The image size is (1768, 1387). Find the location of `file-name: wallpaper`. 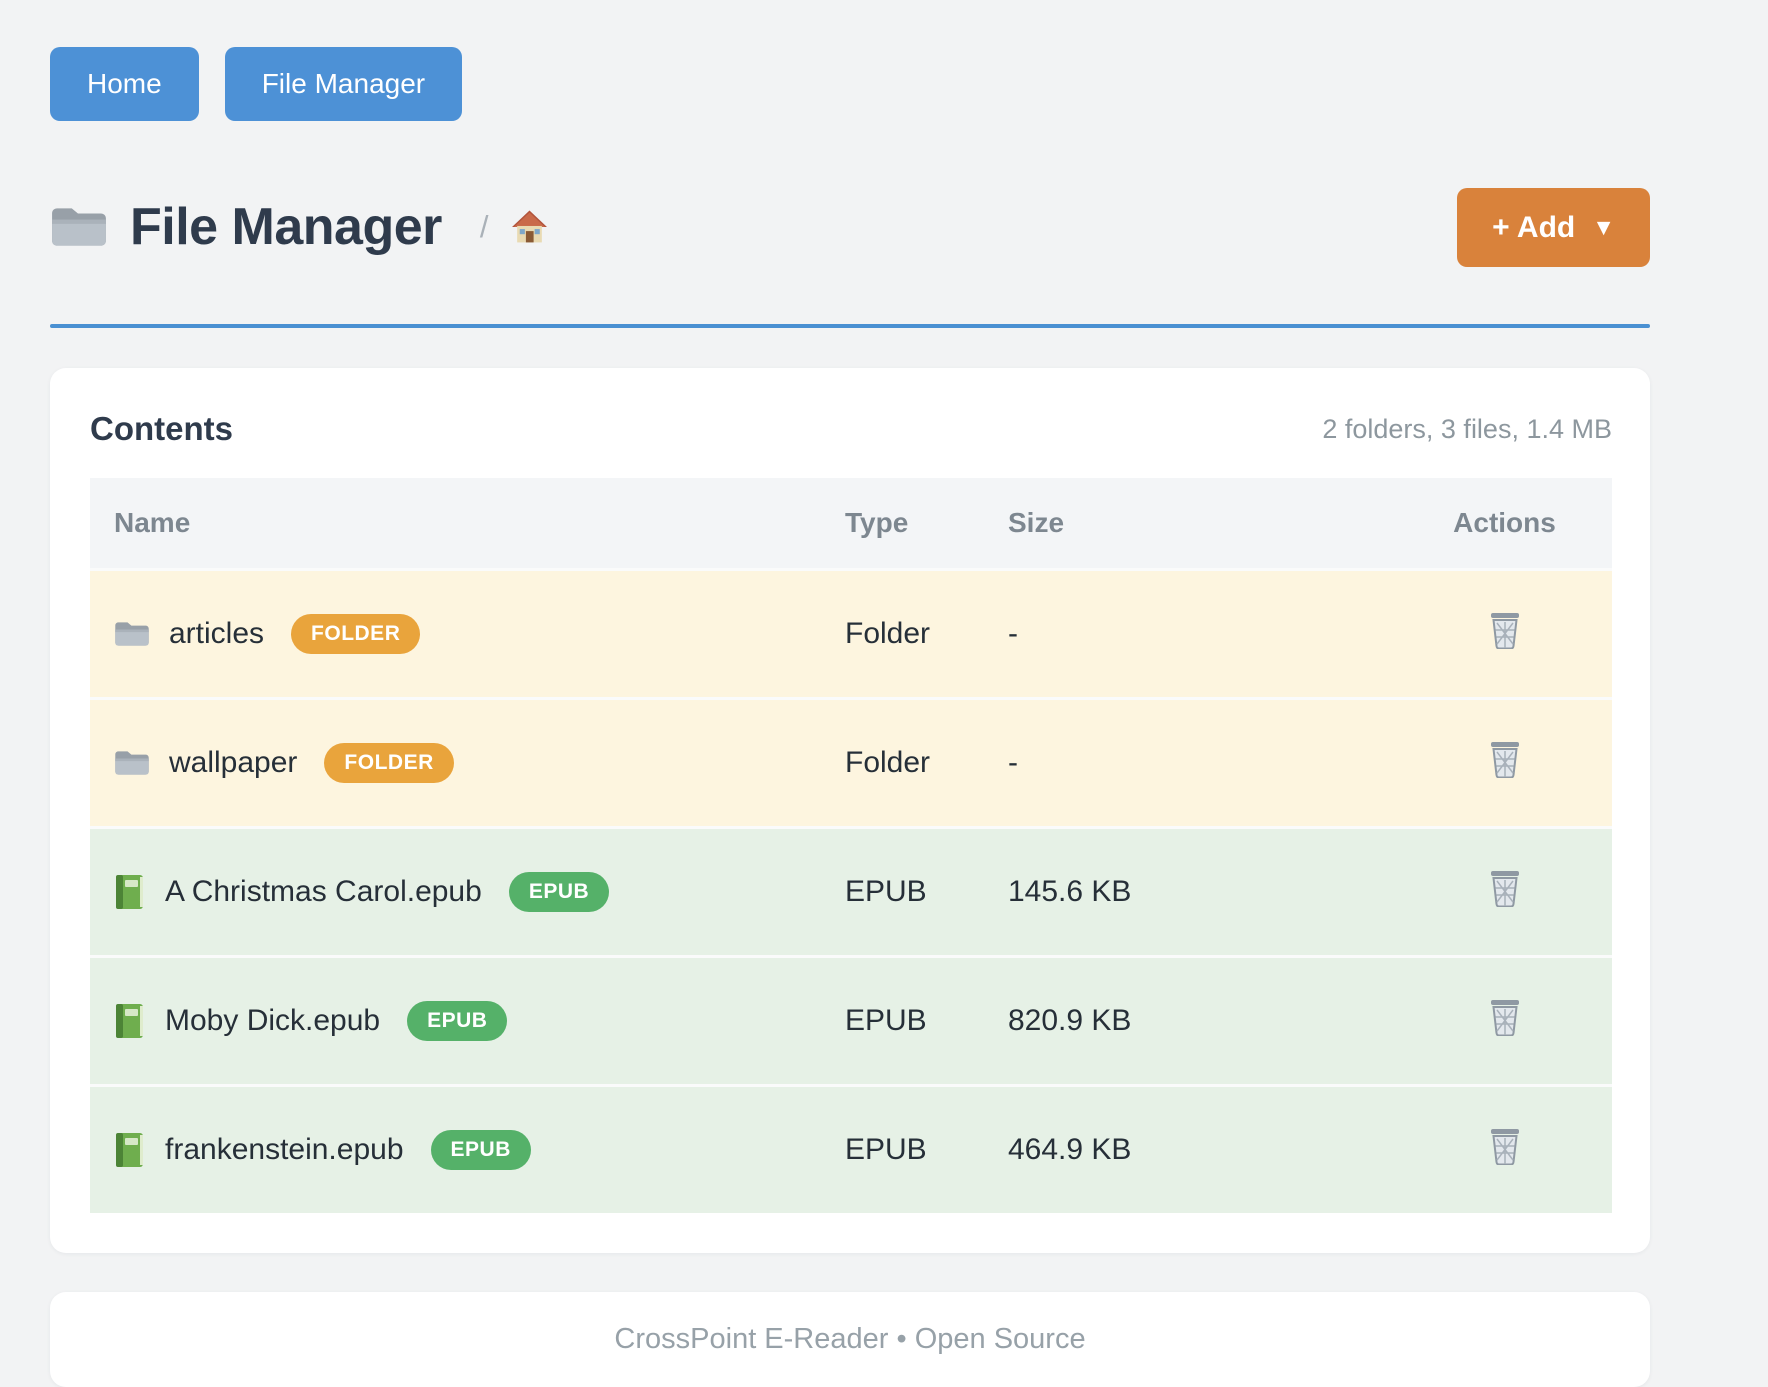

file-name: wallpaper is located at coordinates (233, 762).